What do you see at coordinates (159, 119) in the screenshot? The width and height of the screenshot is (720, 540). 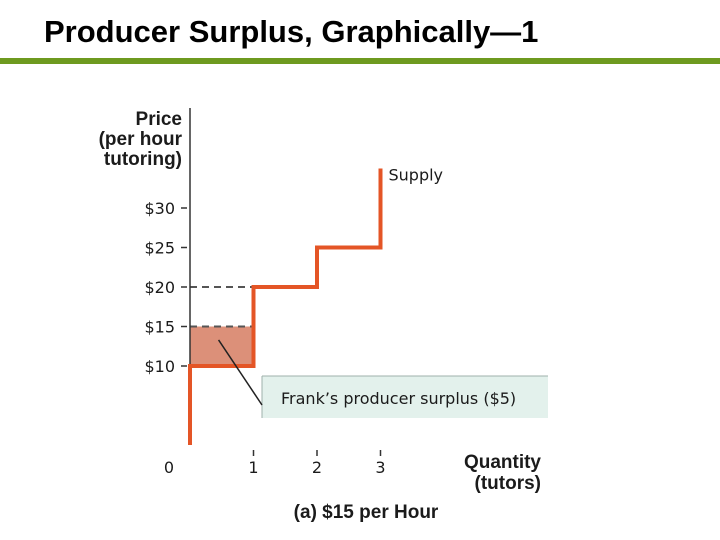 I see `y-axis-title-line-1: Price` at bounding box center [159, 119].